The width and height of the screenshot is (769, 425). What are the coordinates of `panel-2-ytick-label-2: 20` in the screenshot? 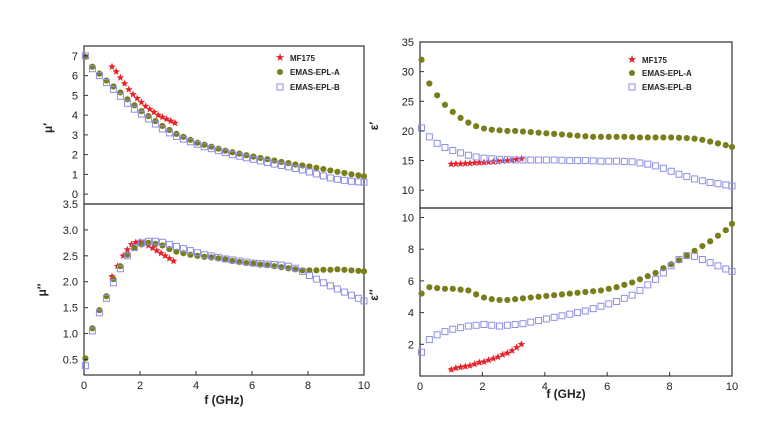 It's located at (408, 132).